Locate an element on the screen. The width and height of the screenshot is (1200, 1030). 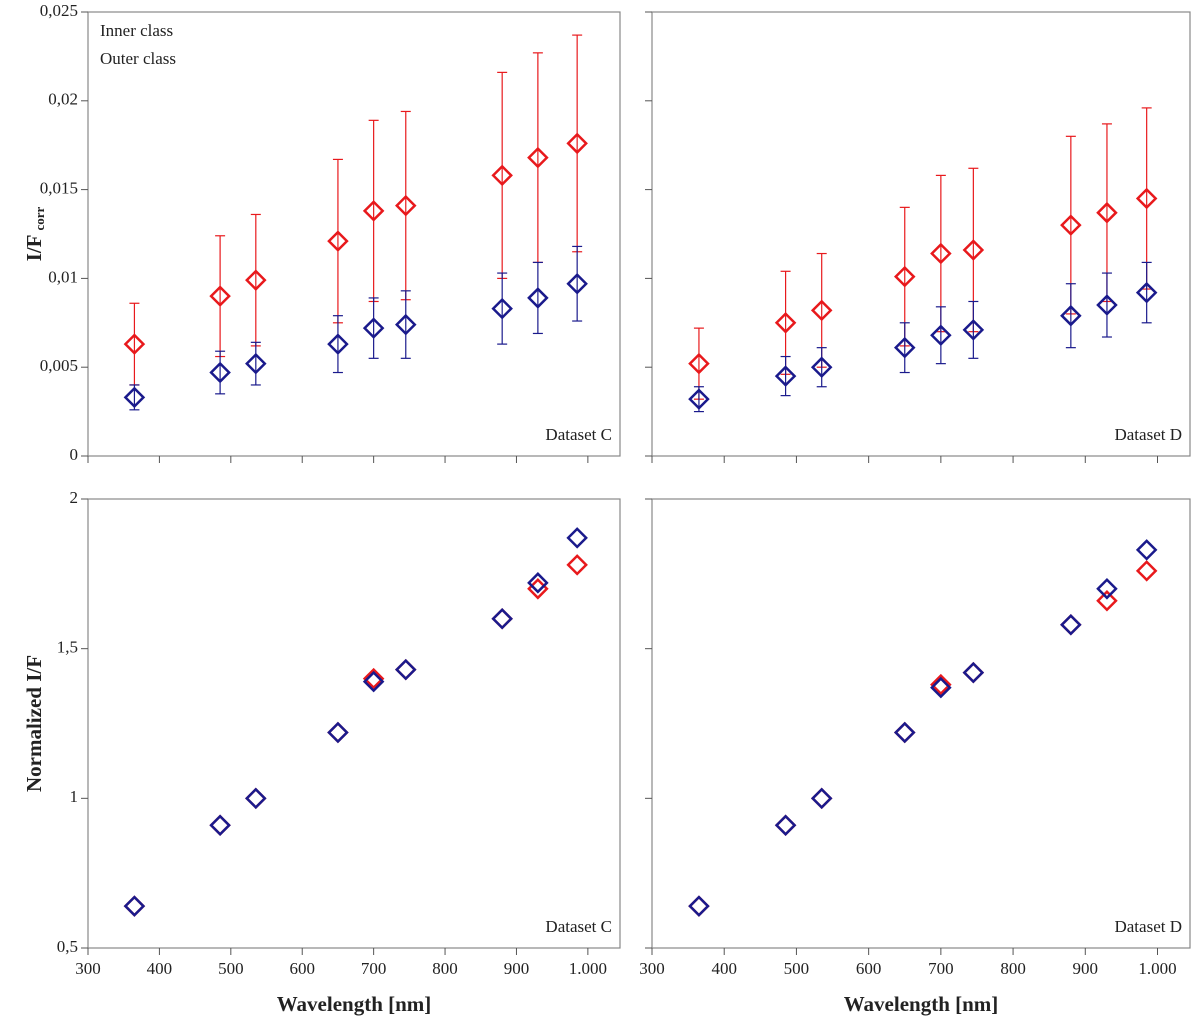
x-tick-label: 1.000 is located at coordinates (1157, 968).